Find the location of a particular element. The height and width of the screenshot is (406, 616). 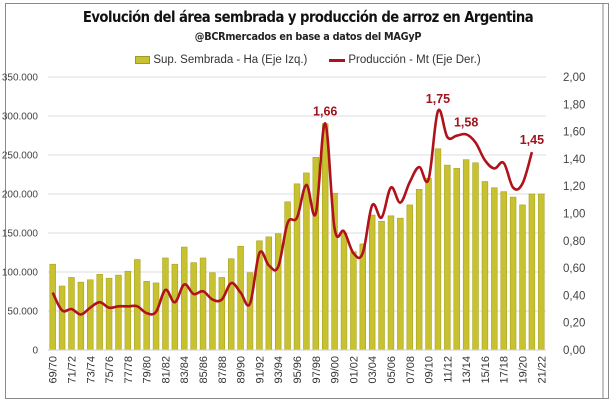

x-tick-label: 71/72 is located at coordinates (72, 370).